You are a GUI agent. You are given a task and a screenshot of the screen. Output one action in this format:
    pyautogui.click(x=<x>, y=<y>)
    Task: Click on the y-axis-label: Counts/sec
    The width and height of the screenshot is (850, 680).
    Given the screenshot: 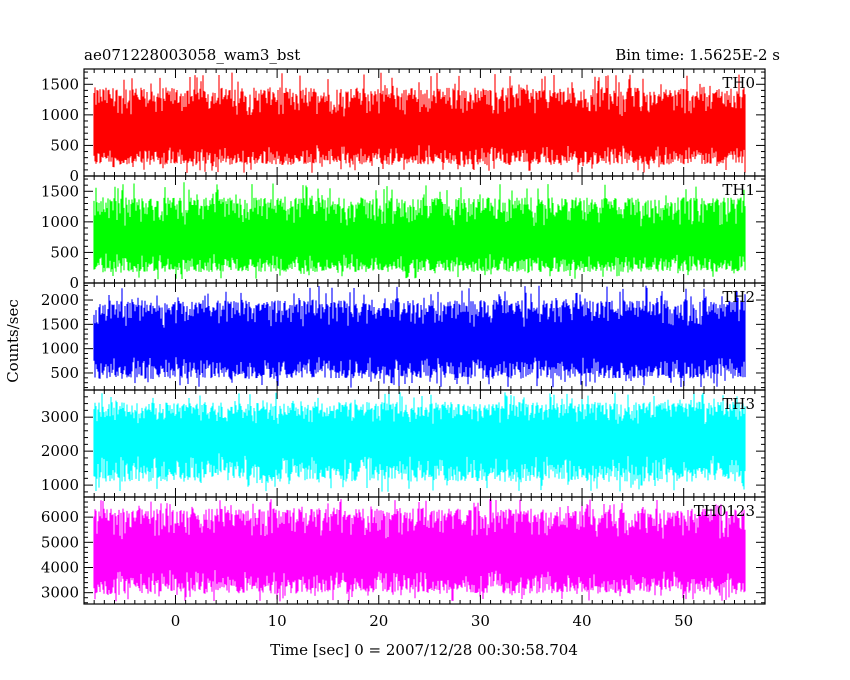 What is the action you would take?
    pyautogui.click(x=13, y=341)
    